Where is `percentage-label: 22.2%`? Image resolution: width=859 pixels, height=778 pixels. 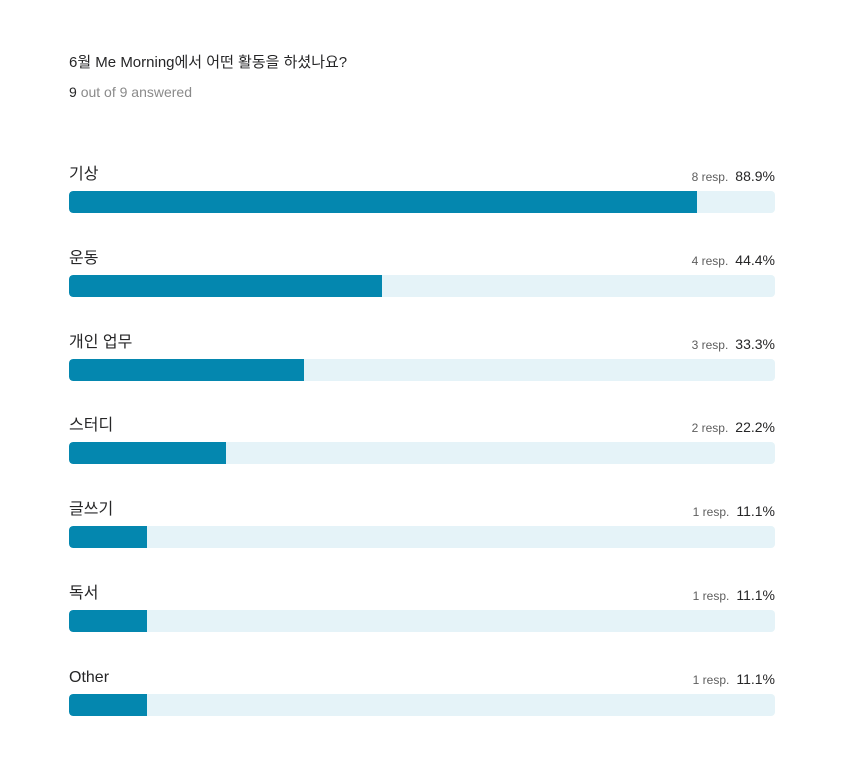
percentage-label: 22.2% is located at coordinates (755, 427).